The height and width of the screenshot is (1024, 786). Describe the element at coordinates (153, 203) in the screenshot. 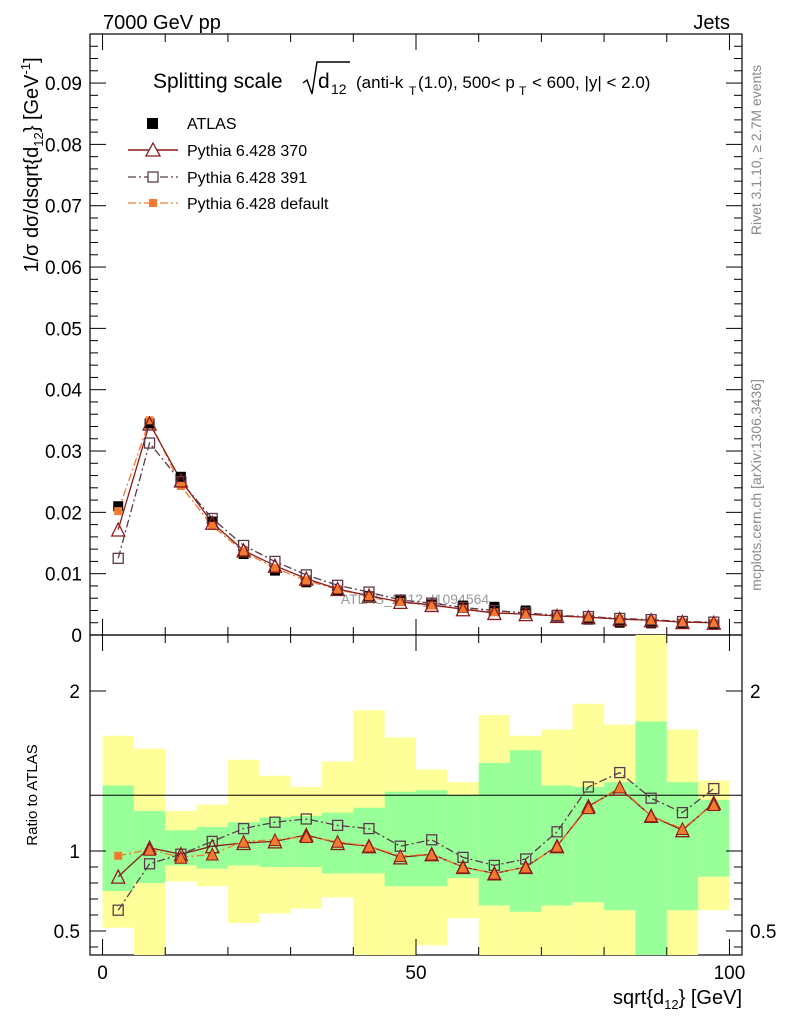

I see `legend-marker-default` at that location.